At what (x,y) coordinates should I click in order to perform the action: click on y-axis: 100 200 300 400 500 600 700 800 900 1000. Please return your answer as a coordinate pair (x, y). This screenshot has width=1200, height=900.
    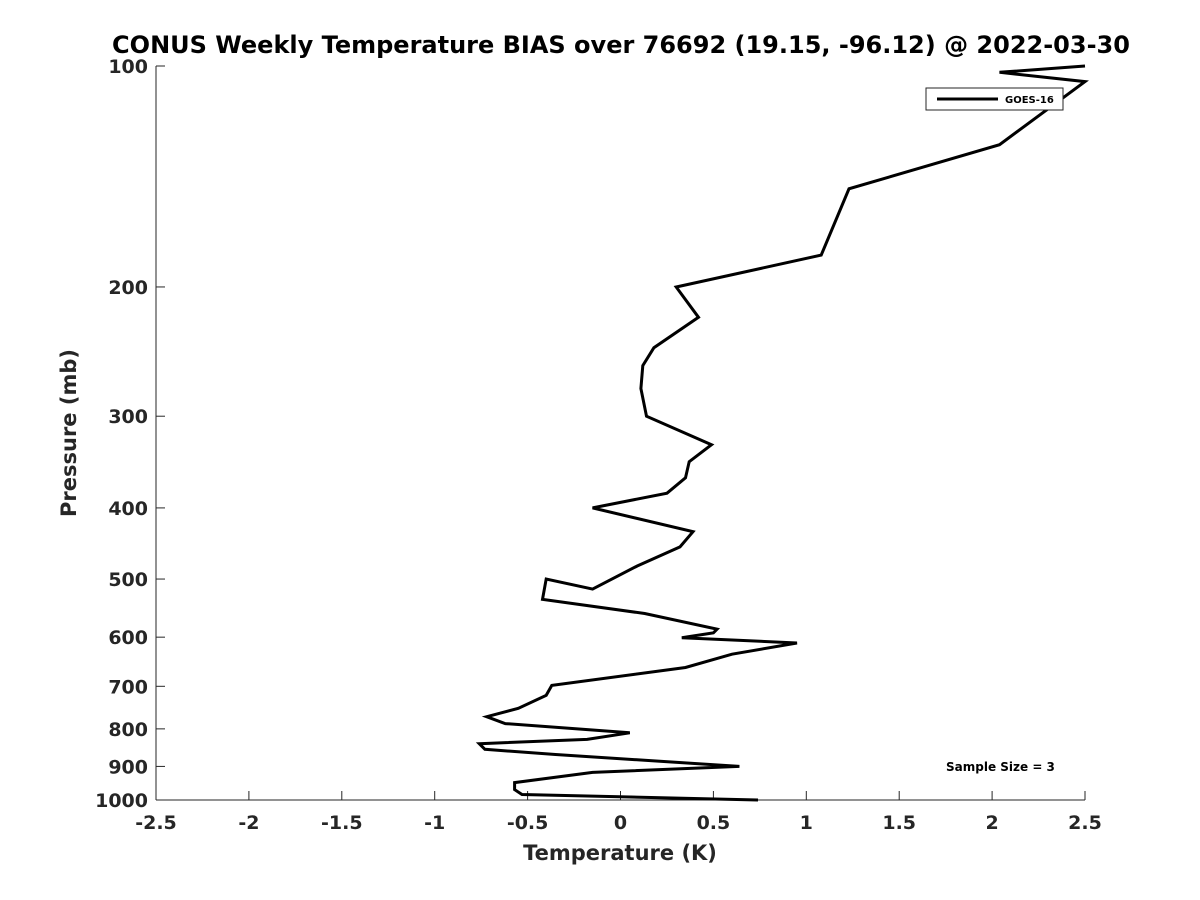
    Looking at the image, I should click on (130, 434).